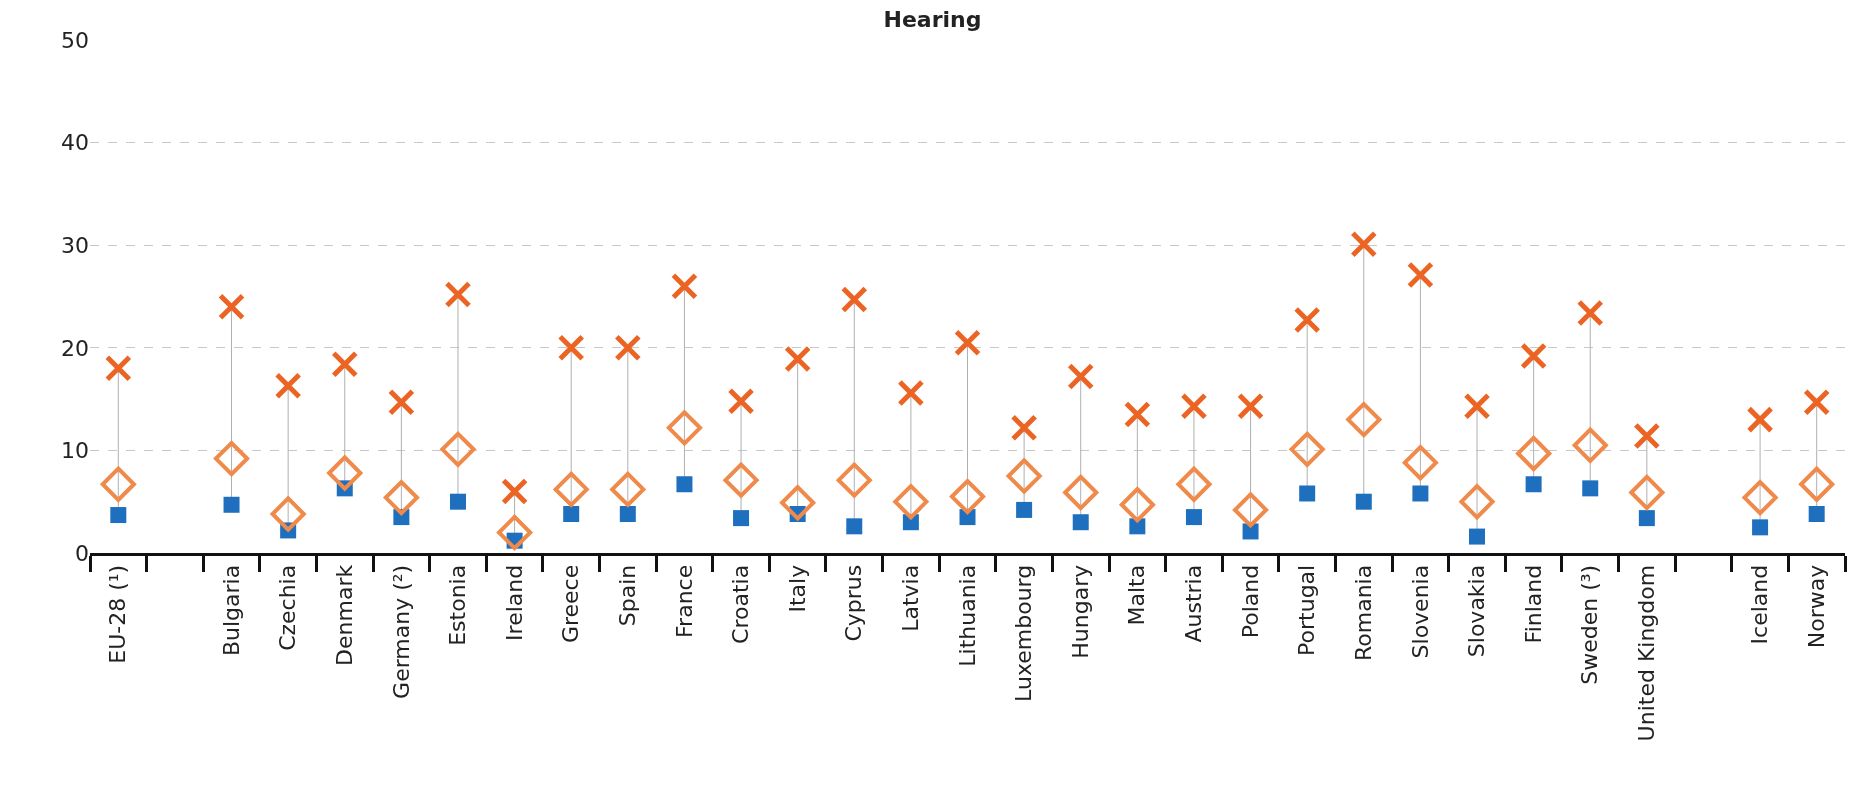 The width and height of the screenshot is (1865, 803). I want to click on y-tick-label: 40, so click(75, 143).